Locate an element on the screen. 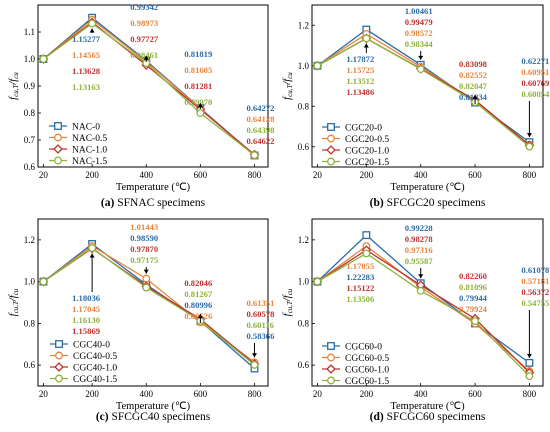 The width and height of the screenshot is (550, 432). data-label: 1.15725 is located at coordinates (360, 70).